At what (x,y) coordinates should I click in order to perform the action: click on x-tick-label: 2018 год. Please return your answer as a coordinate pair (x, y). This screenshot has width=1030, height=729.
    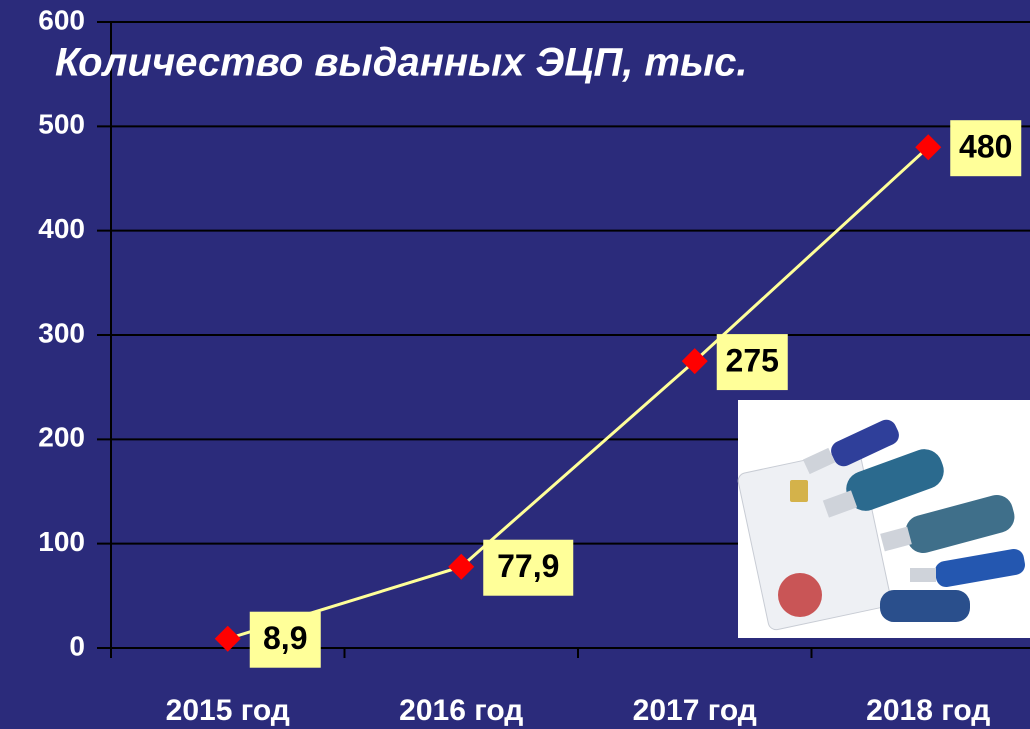
    Looking at the image, I should click on (928, 710).